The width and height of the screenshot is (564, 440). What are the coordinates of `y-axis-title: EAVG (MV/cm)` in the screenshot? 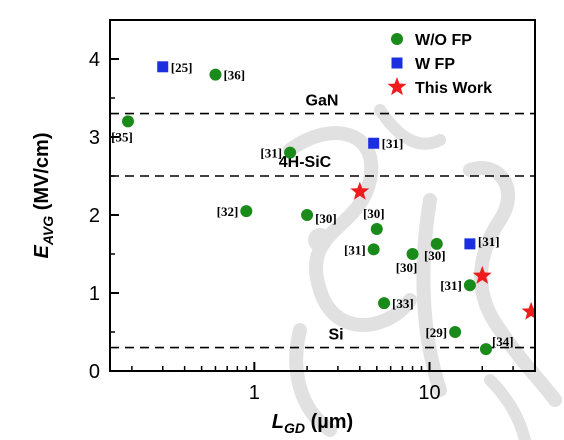 It's located at (43, 196).